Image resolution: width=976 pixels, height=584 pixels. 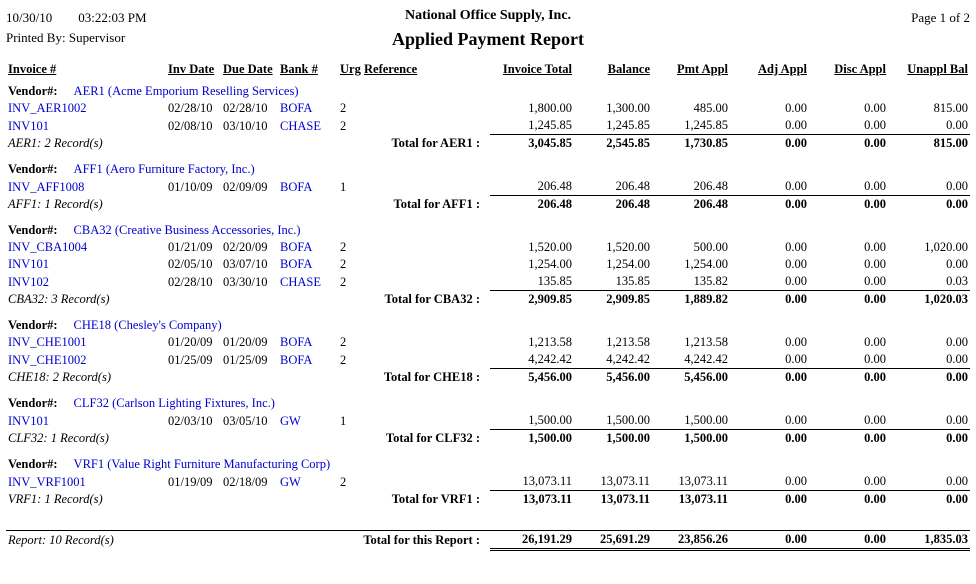 I want to click on vendor-link: AFF1 (Aero Furniture Factory, Inc.), so click(x=164, y=169).